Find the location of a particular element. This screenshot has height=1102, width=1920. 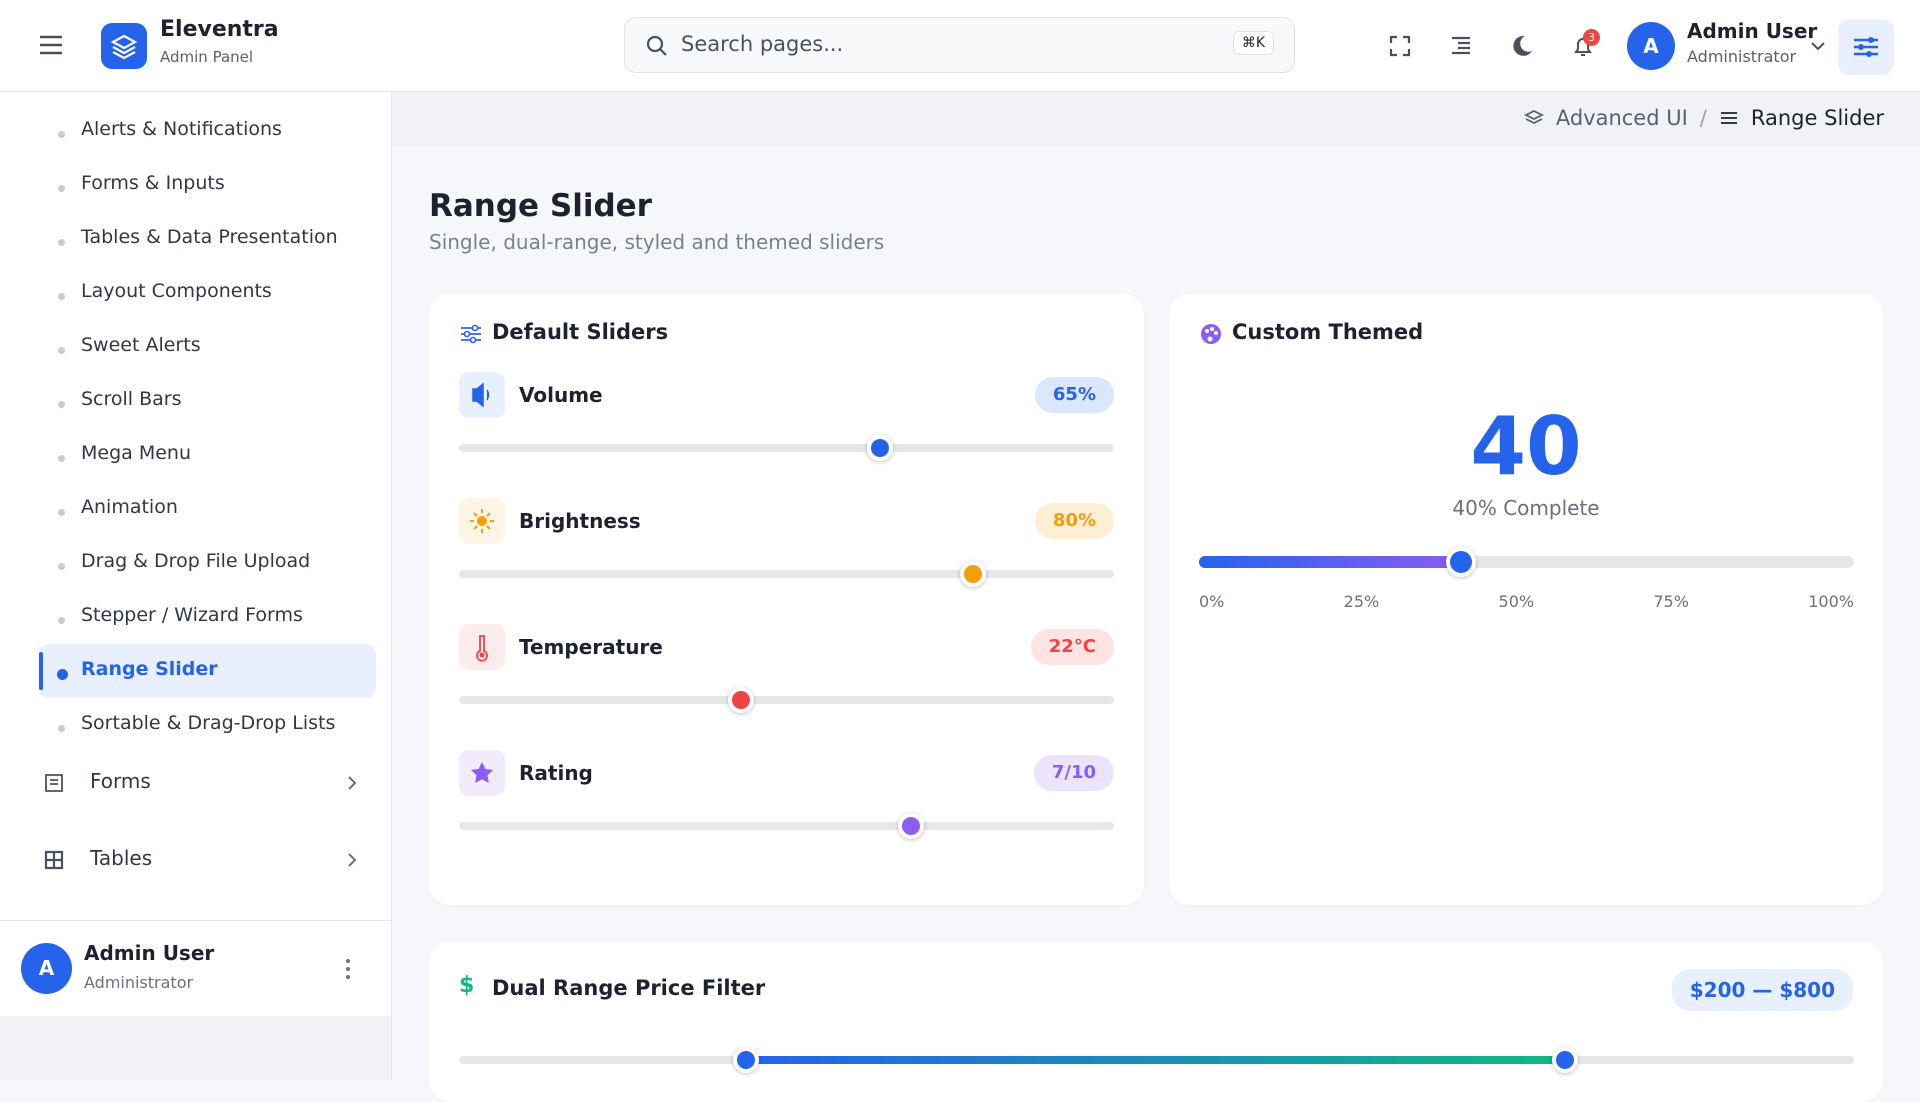

user-chevron is located at coordinates (1818, 46).